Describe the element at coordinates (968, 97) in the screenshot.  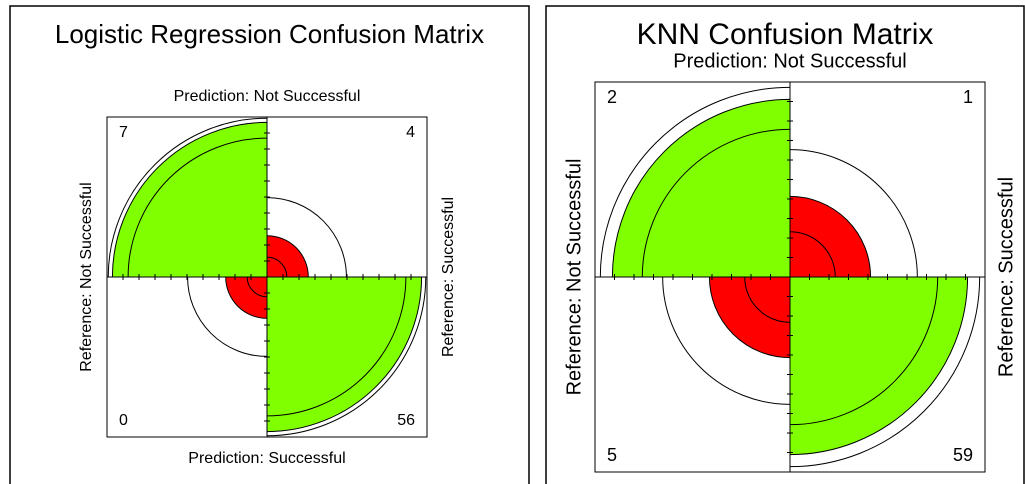
I see `cell-count: 1` at that location.